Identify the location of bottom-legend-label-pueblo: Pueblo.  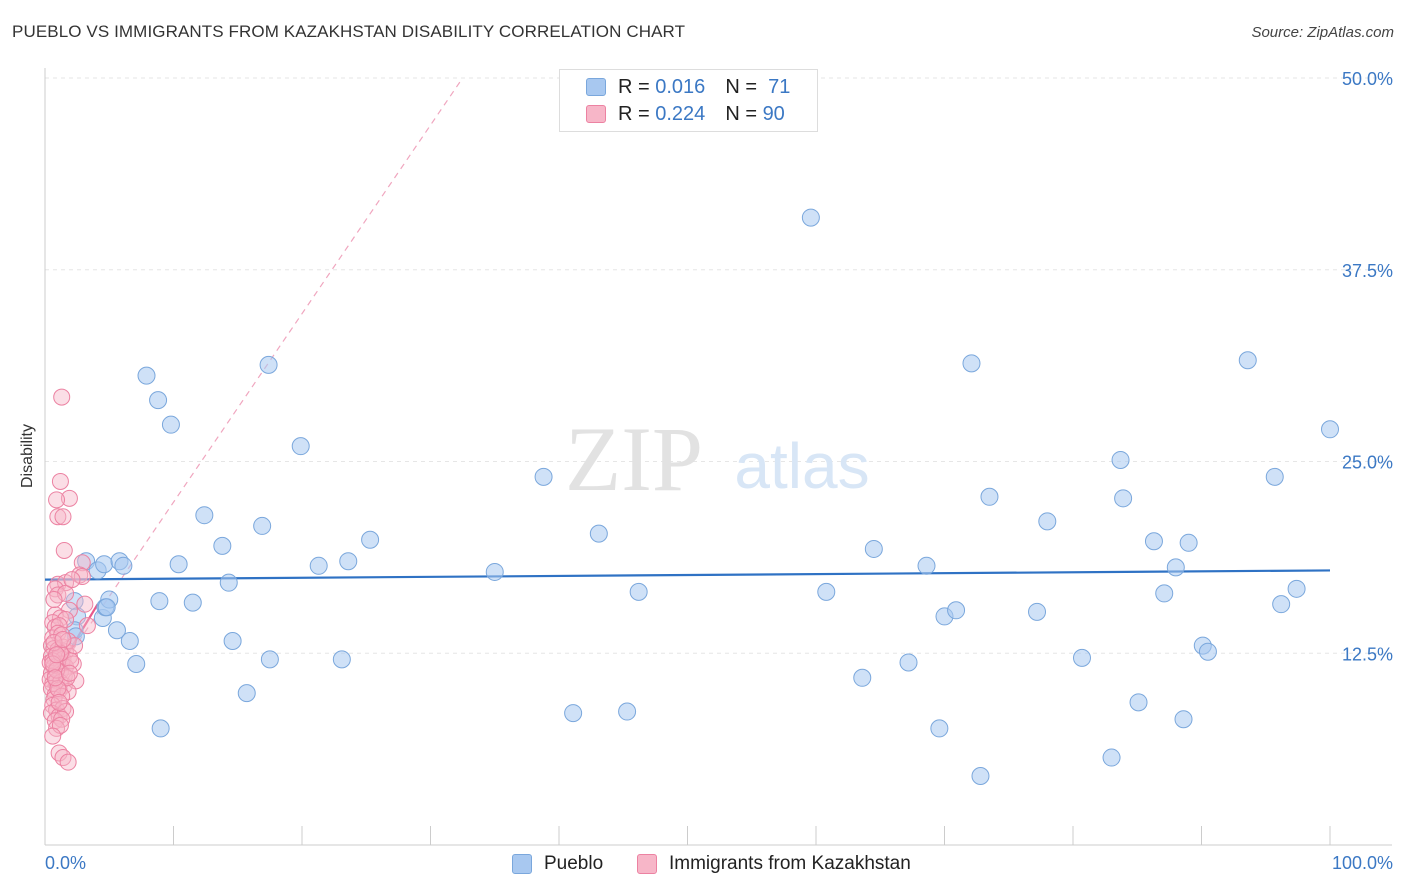
(574, 863).